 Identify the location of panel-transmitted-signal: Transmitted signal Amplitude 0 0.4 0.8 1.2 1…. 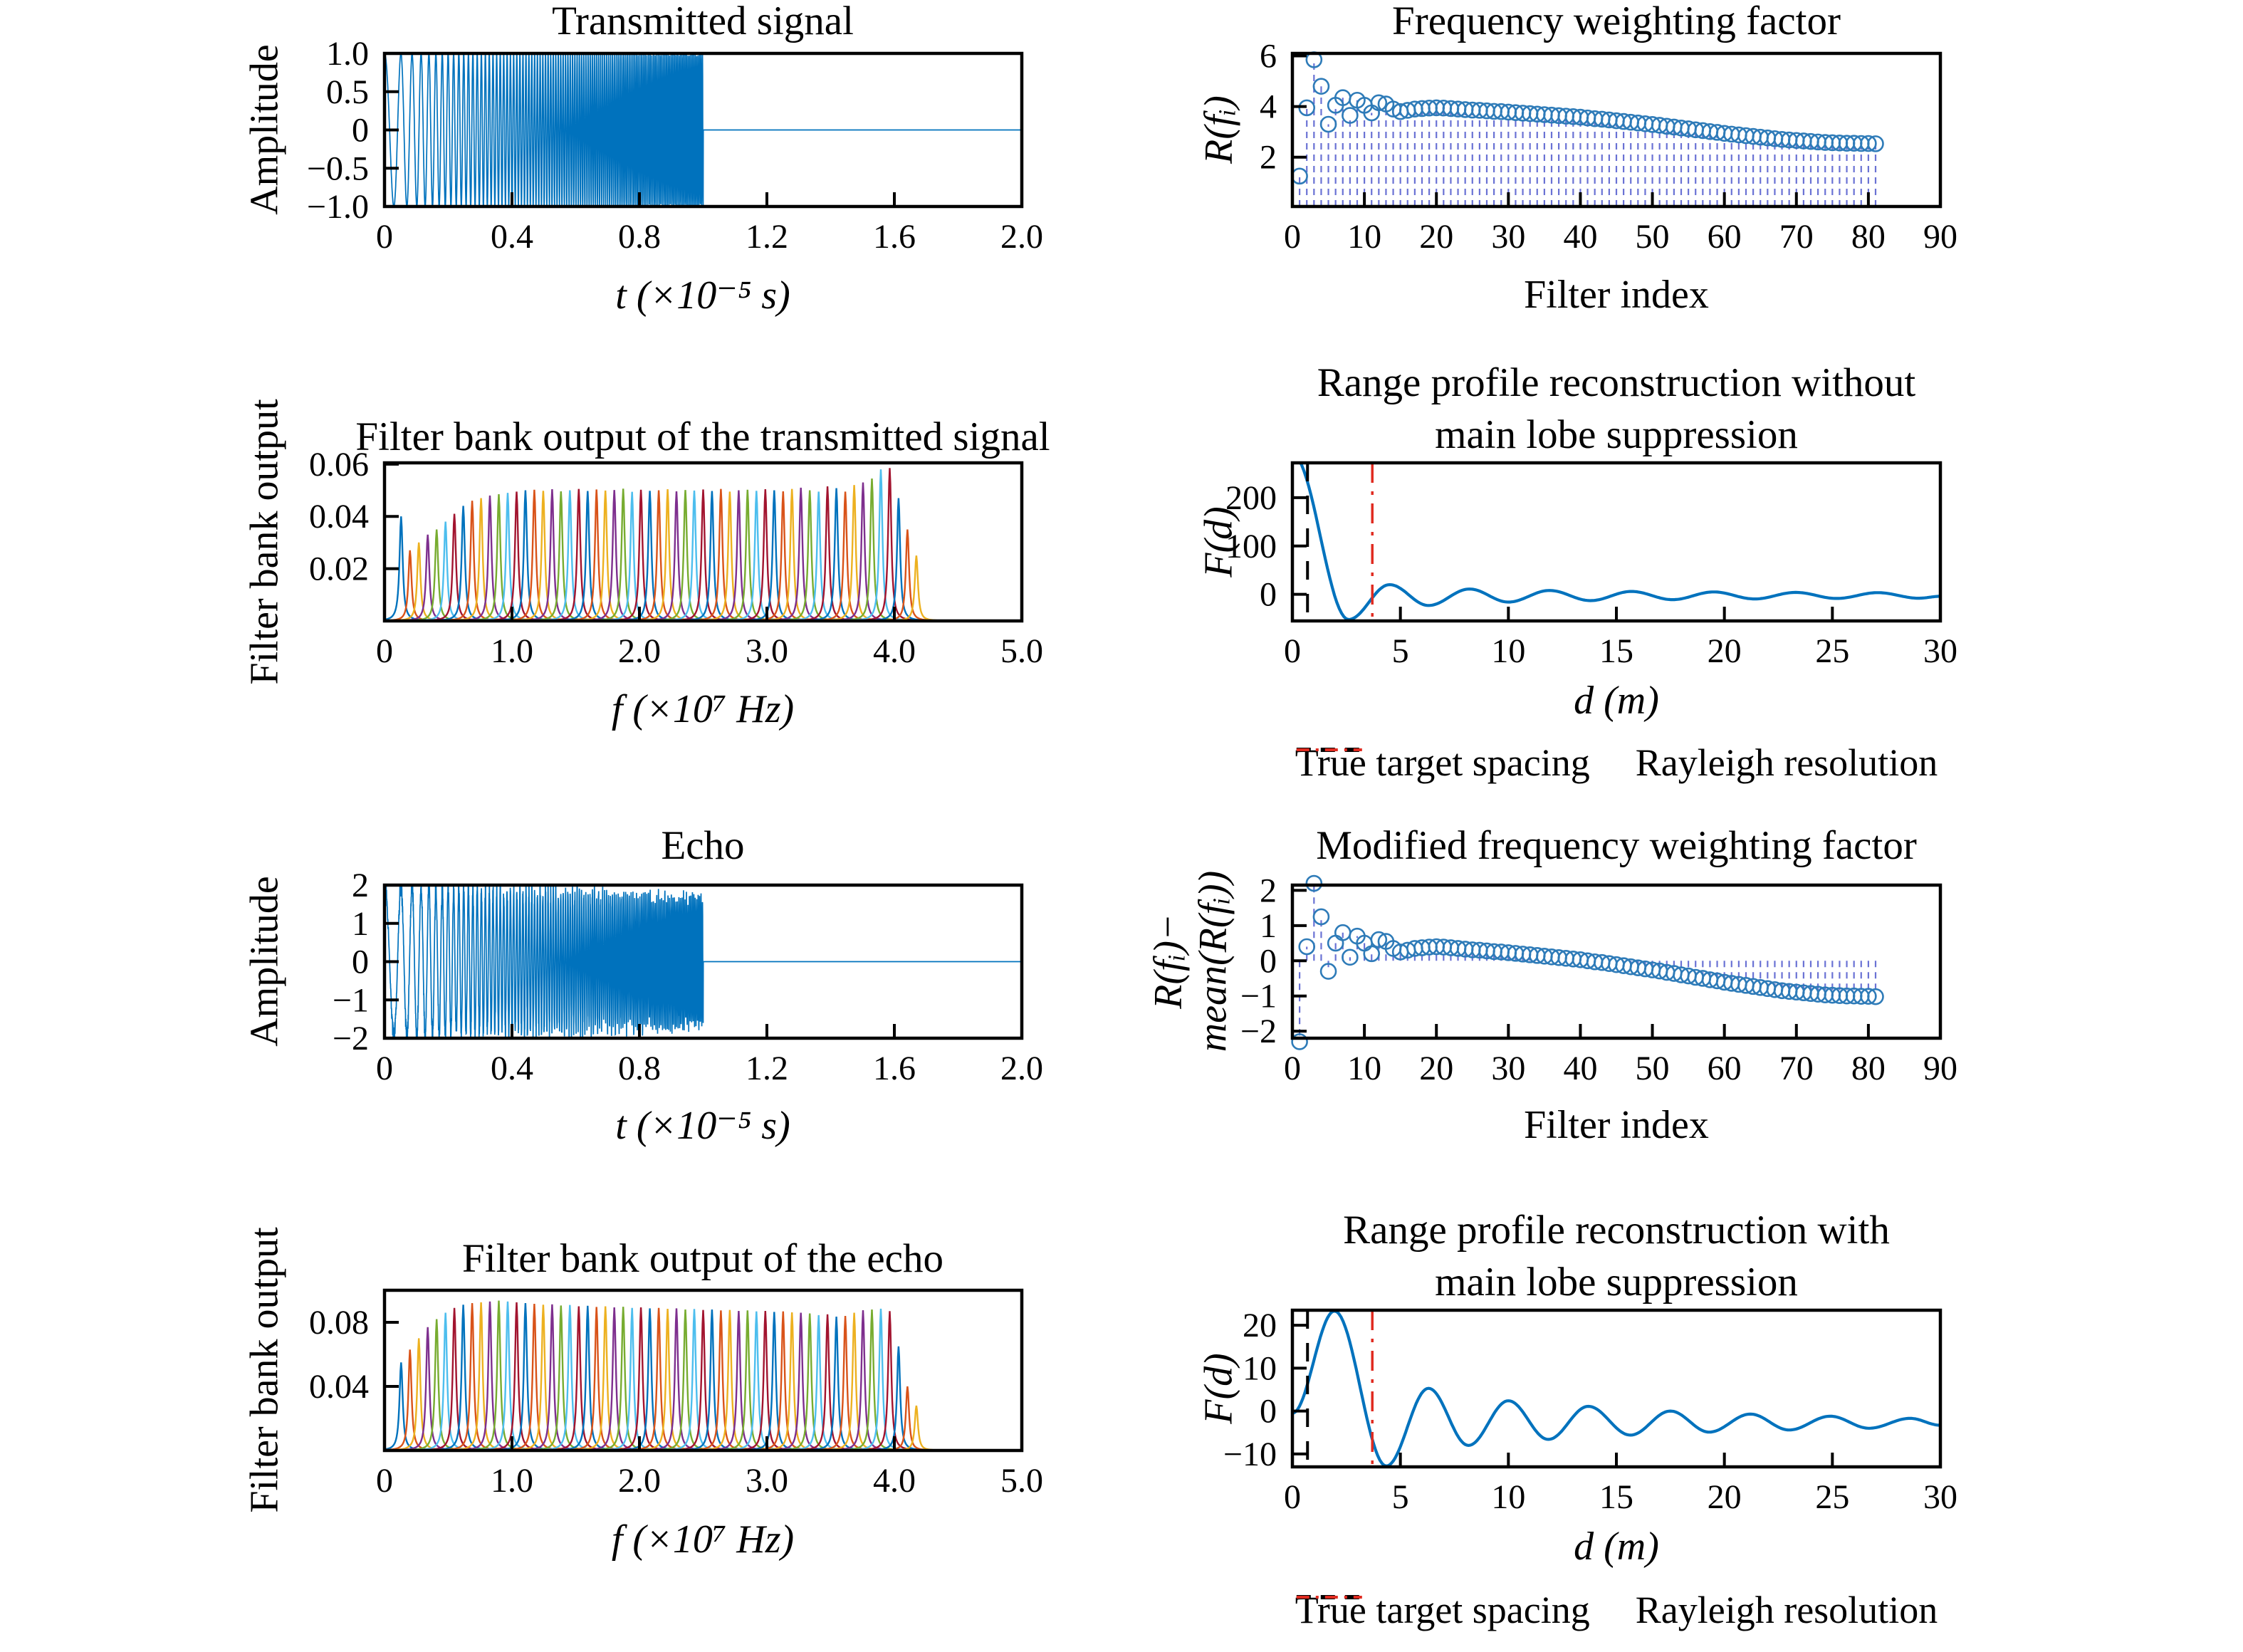
(641, 199).